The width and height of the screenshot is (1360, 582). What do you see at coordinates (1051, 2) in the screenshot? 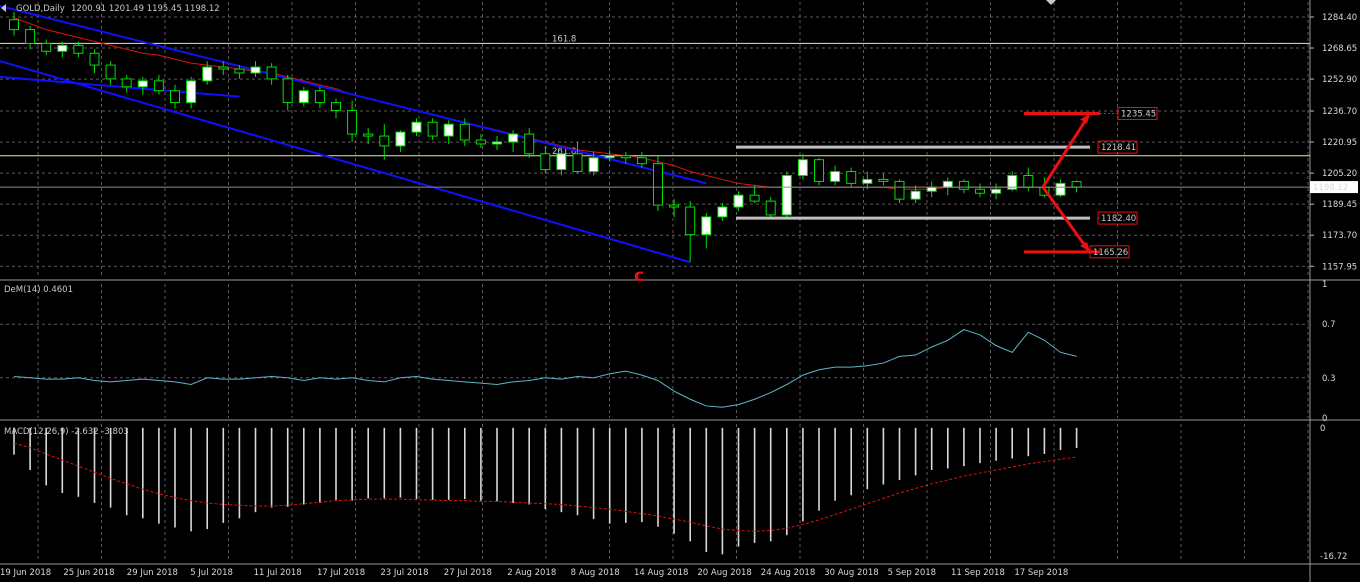
I see `chart-shift-icon` at bounding box center [1051, 2].